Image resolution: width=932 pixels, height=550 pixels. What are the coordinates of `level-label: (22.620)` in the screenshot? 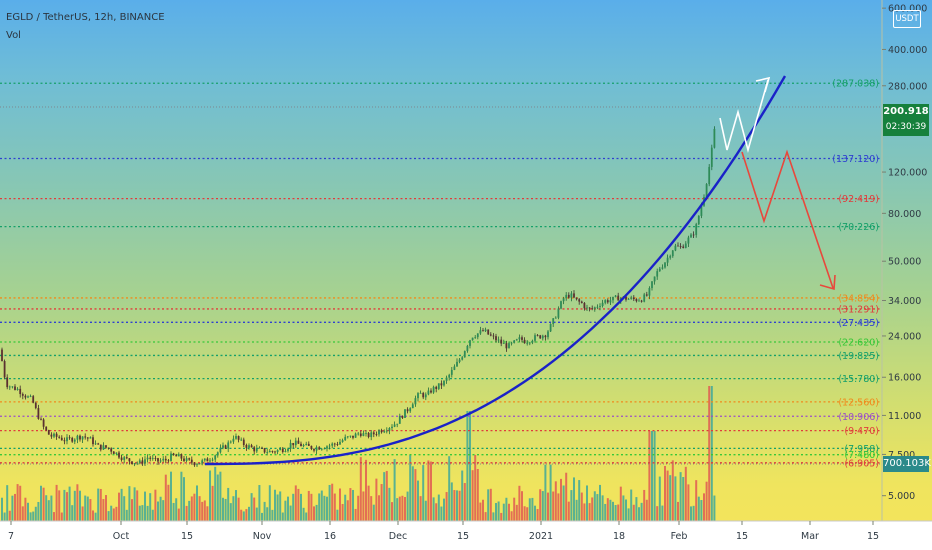 It's located at (858, 342).